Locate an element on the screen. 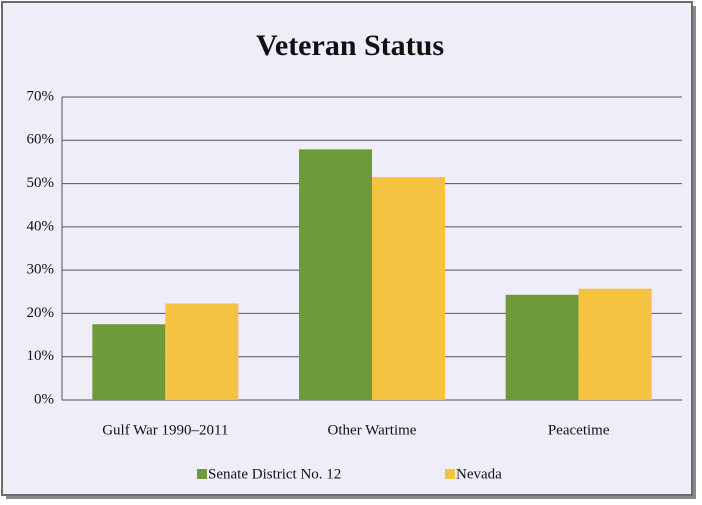 The height and width of the screenshot is (505, 702). y-tick-label: 50% is located at coordinates (41, 183).